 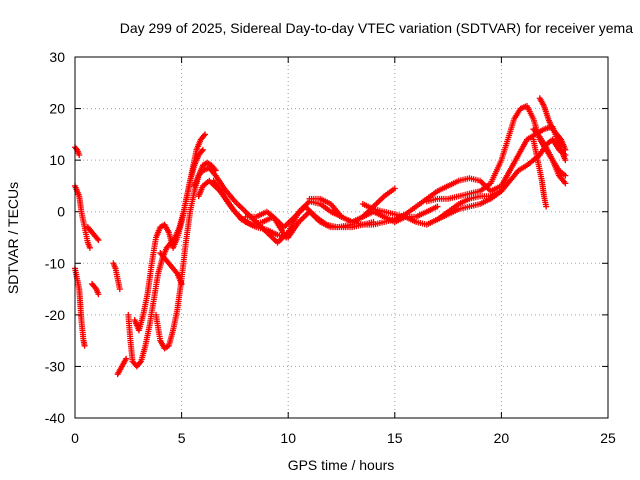 I want to click on y-tick-label: 10, so click(x=57, y=160).